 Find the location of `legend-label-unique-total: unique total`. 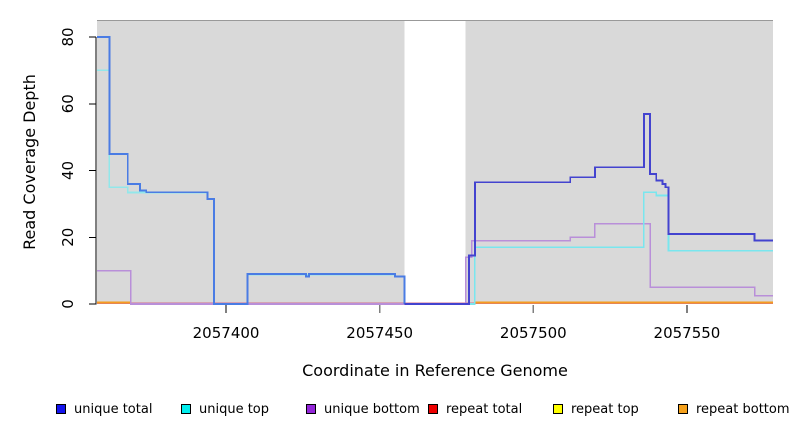

legend-label-unique-total: unique total is located at coordinates (113, 409).